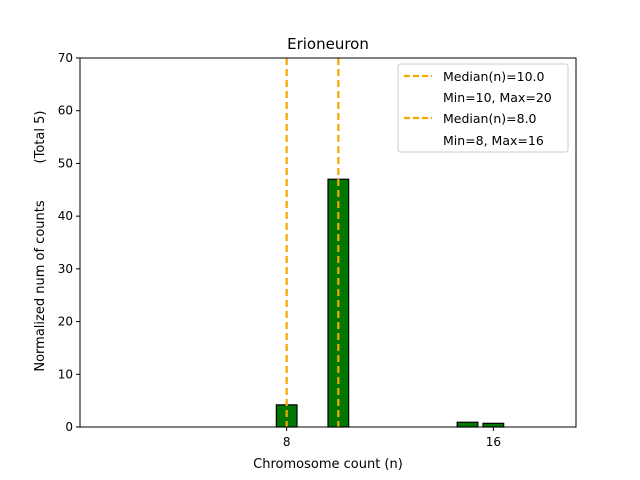 The width and height of the screenshot is (640, 480). What do you see at coordinates (328, 44) in the screenshot?
I see `chart-title: Erioneuron` at bounding box center [328, 44].